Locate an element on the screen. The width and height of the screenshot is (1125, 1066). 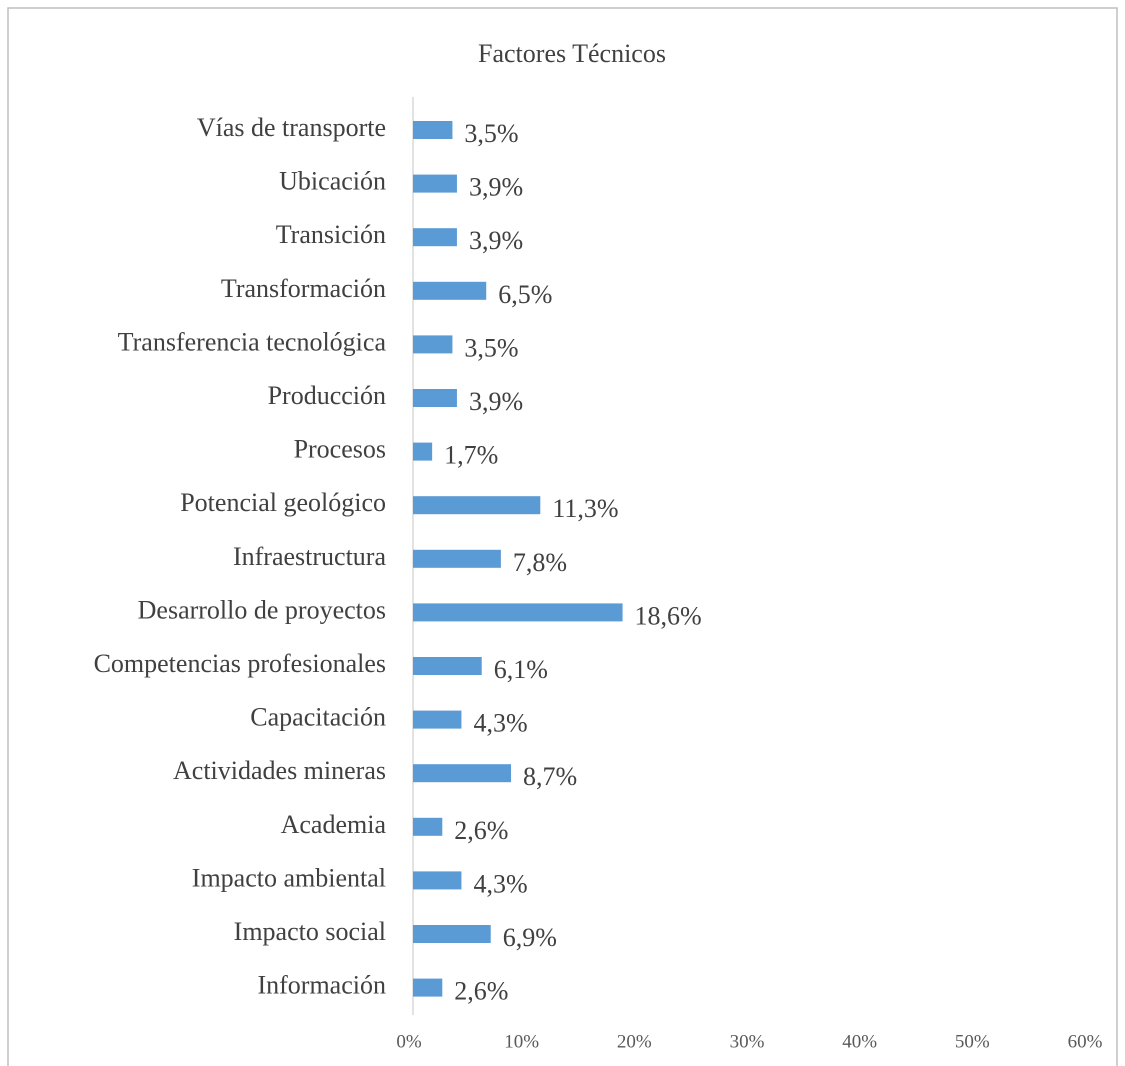
y-tick-label: Academia is located at coordinates (334, 824).